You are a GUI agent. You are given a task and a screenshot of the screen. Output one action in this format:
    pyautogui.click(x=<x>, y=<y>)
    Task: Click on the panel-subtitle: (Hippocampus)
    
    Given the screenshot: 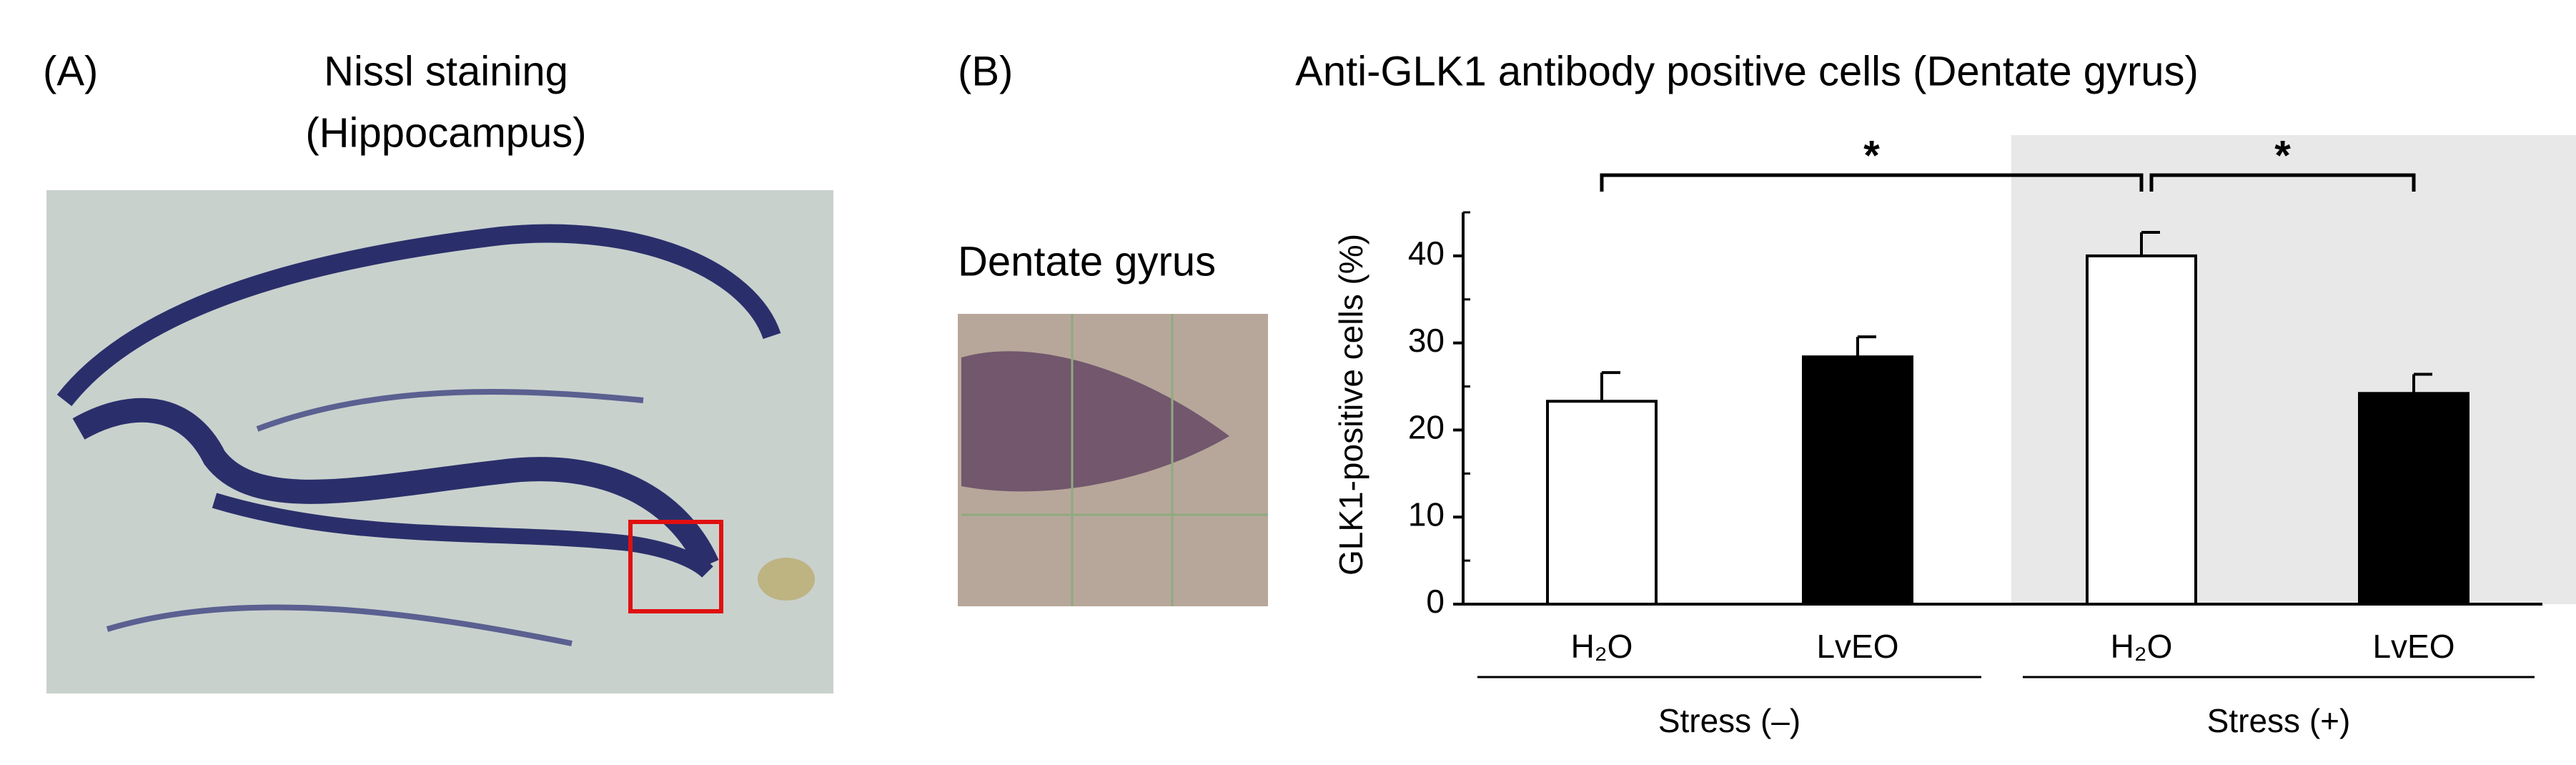 What is the action you would take?
    pyautogui.click(x=446, y=132)
    